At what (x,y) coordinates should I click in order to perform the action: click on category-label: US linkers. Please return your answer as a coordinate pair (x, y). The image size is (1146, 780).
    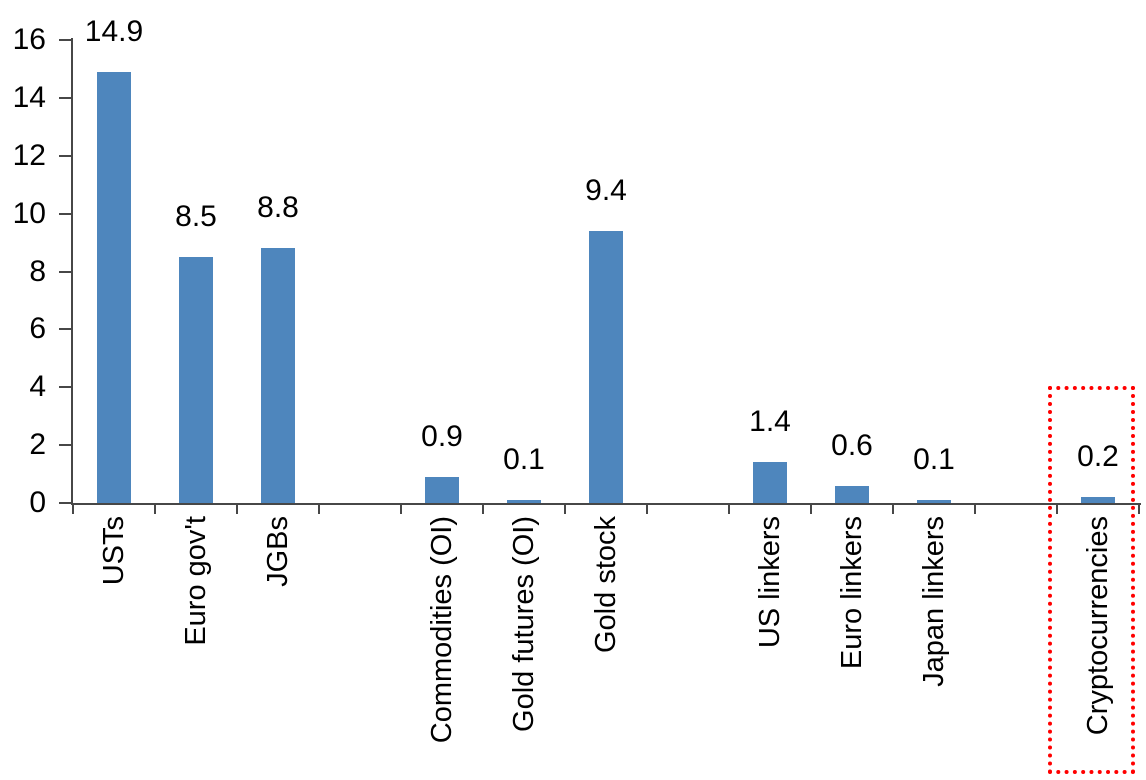
    Looking at the image, I should click on (770, 582).